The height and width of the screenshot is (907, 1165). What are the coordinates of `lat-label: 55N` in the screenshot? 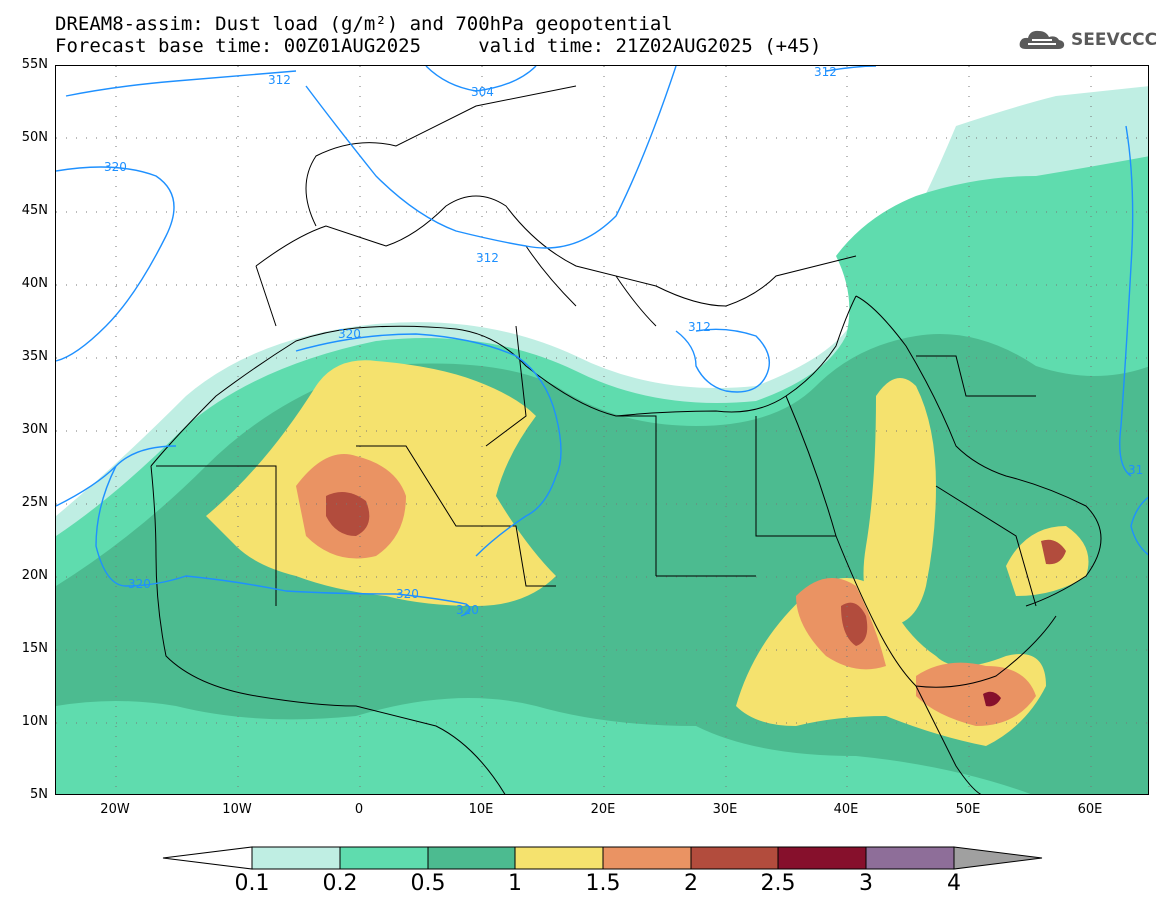 It's located at (34, 64).